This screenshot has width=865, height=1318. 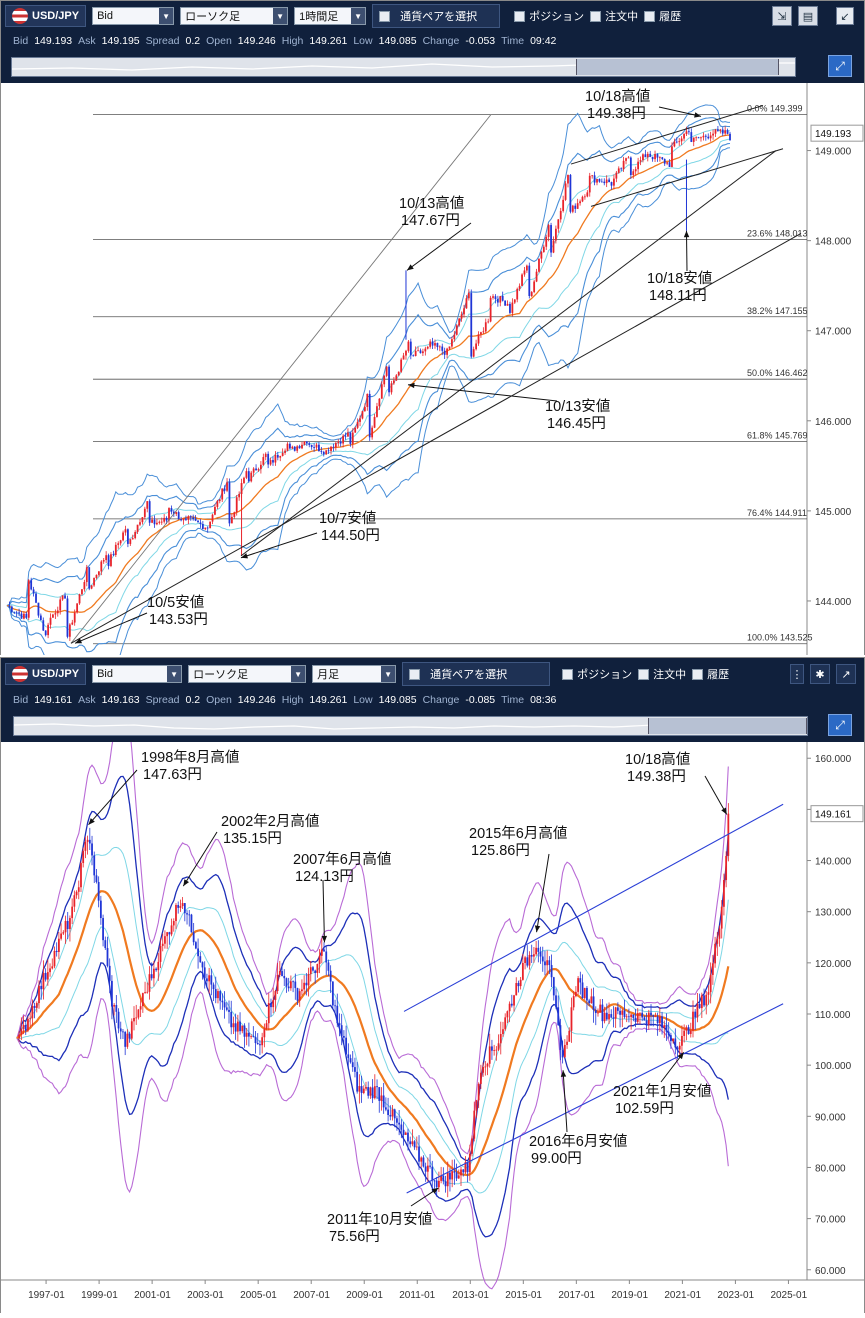 I want to click on annotation-line1: 2002年2月高値, so click(x=270, y=821).